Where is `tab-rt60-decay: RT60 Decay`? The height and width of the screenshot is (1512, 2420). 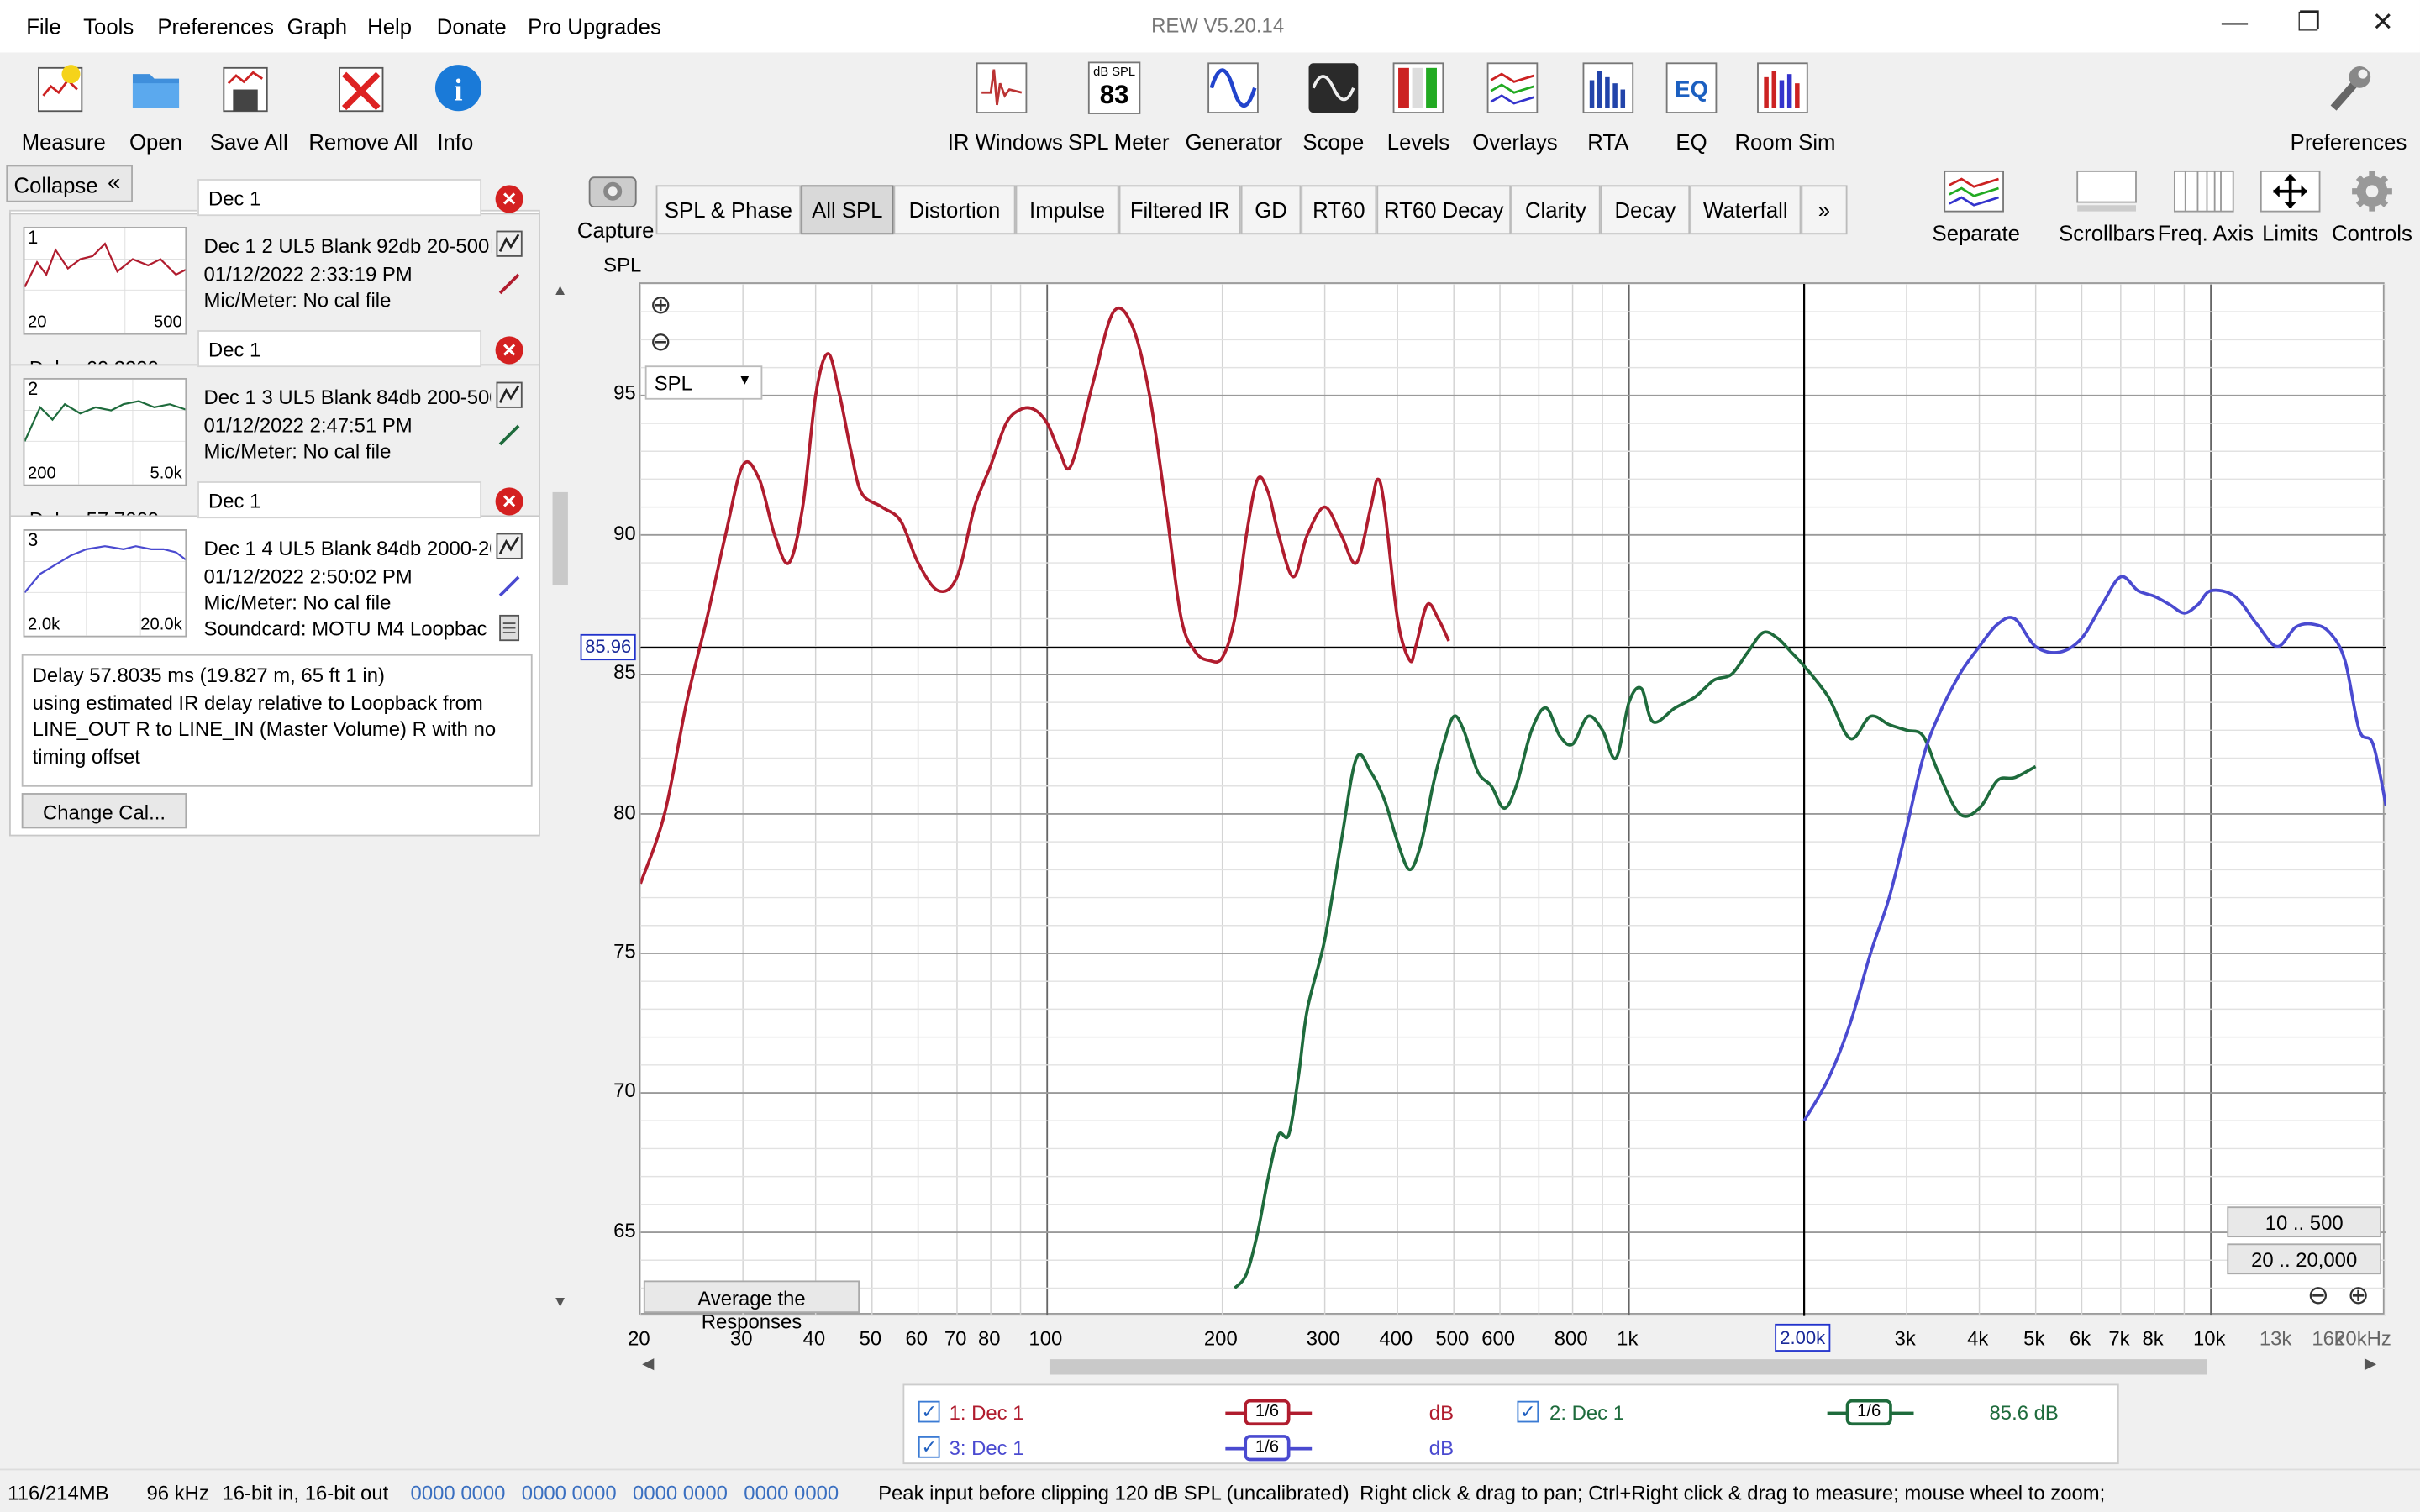 tab-rt60-decay: RT60 Decay is located at coordinates (1444, 210).